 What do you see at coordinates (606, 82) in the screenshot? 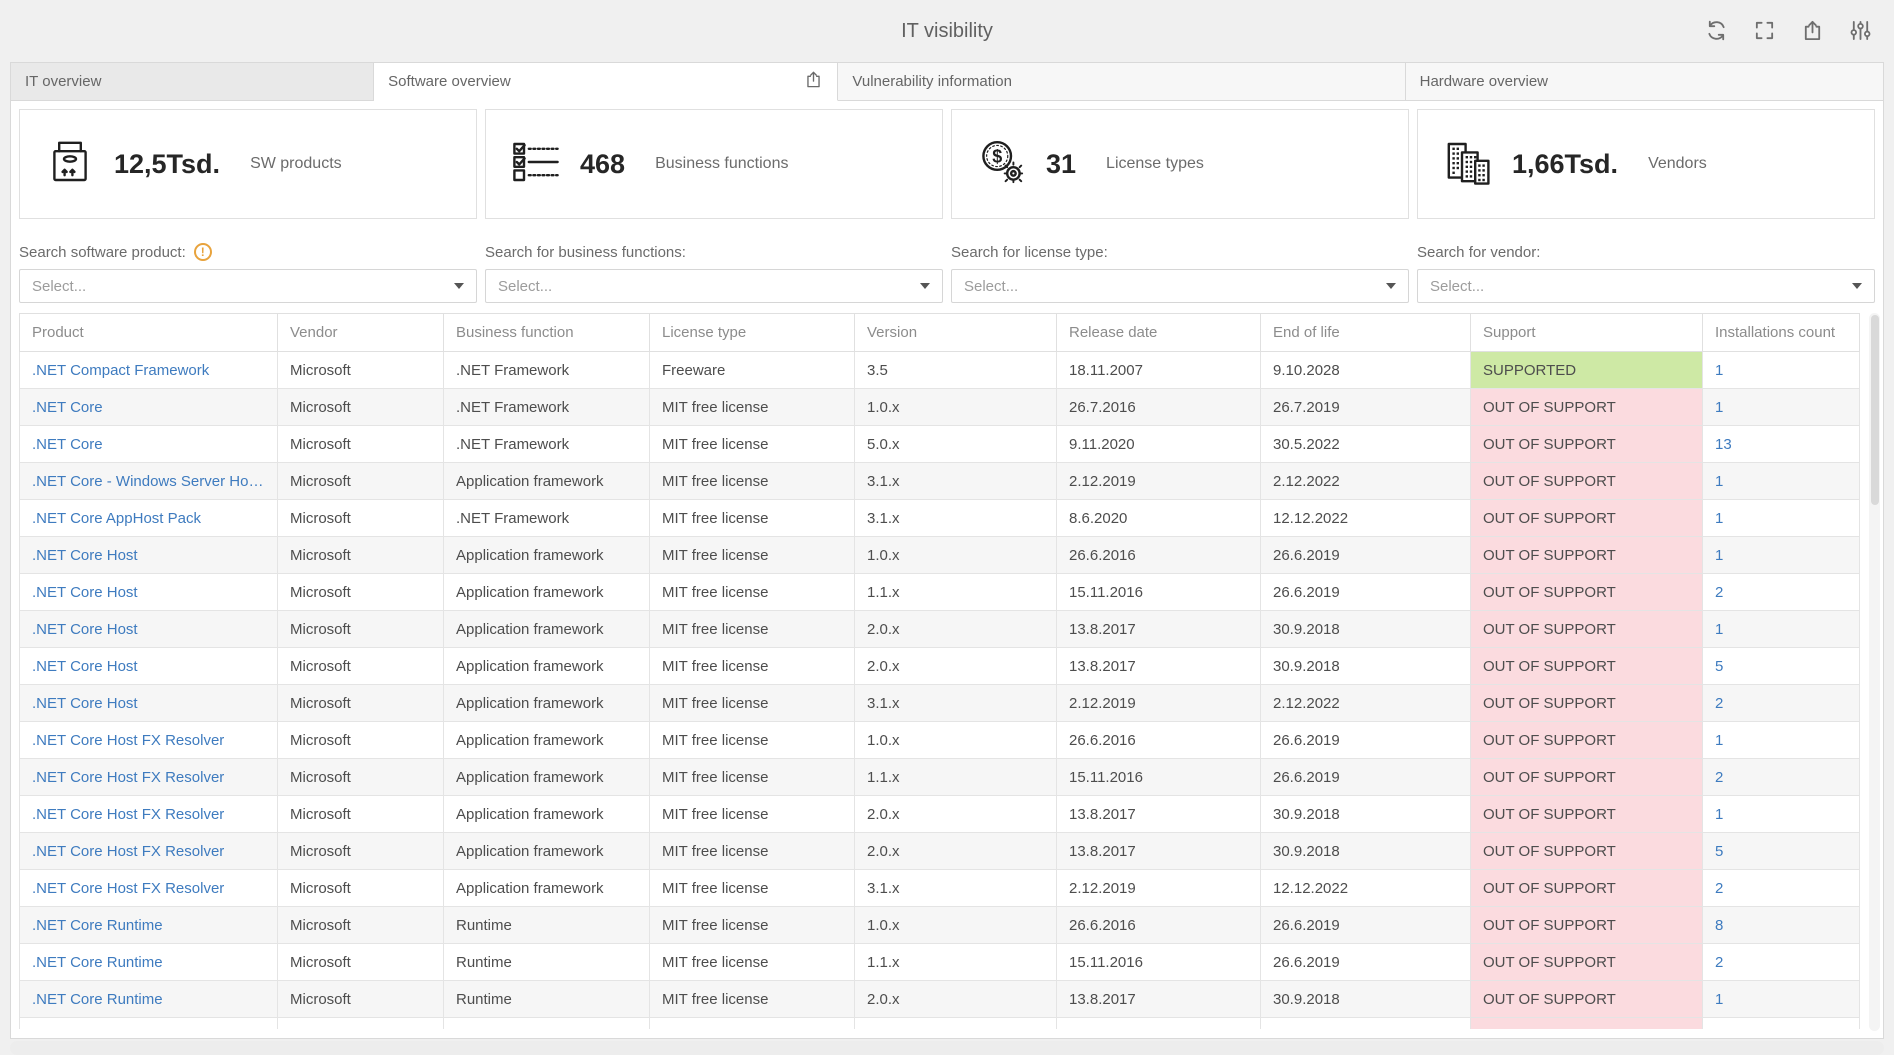
I see `tab-software-overview: Software overview` at bounding box center [606, 82].